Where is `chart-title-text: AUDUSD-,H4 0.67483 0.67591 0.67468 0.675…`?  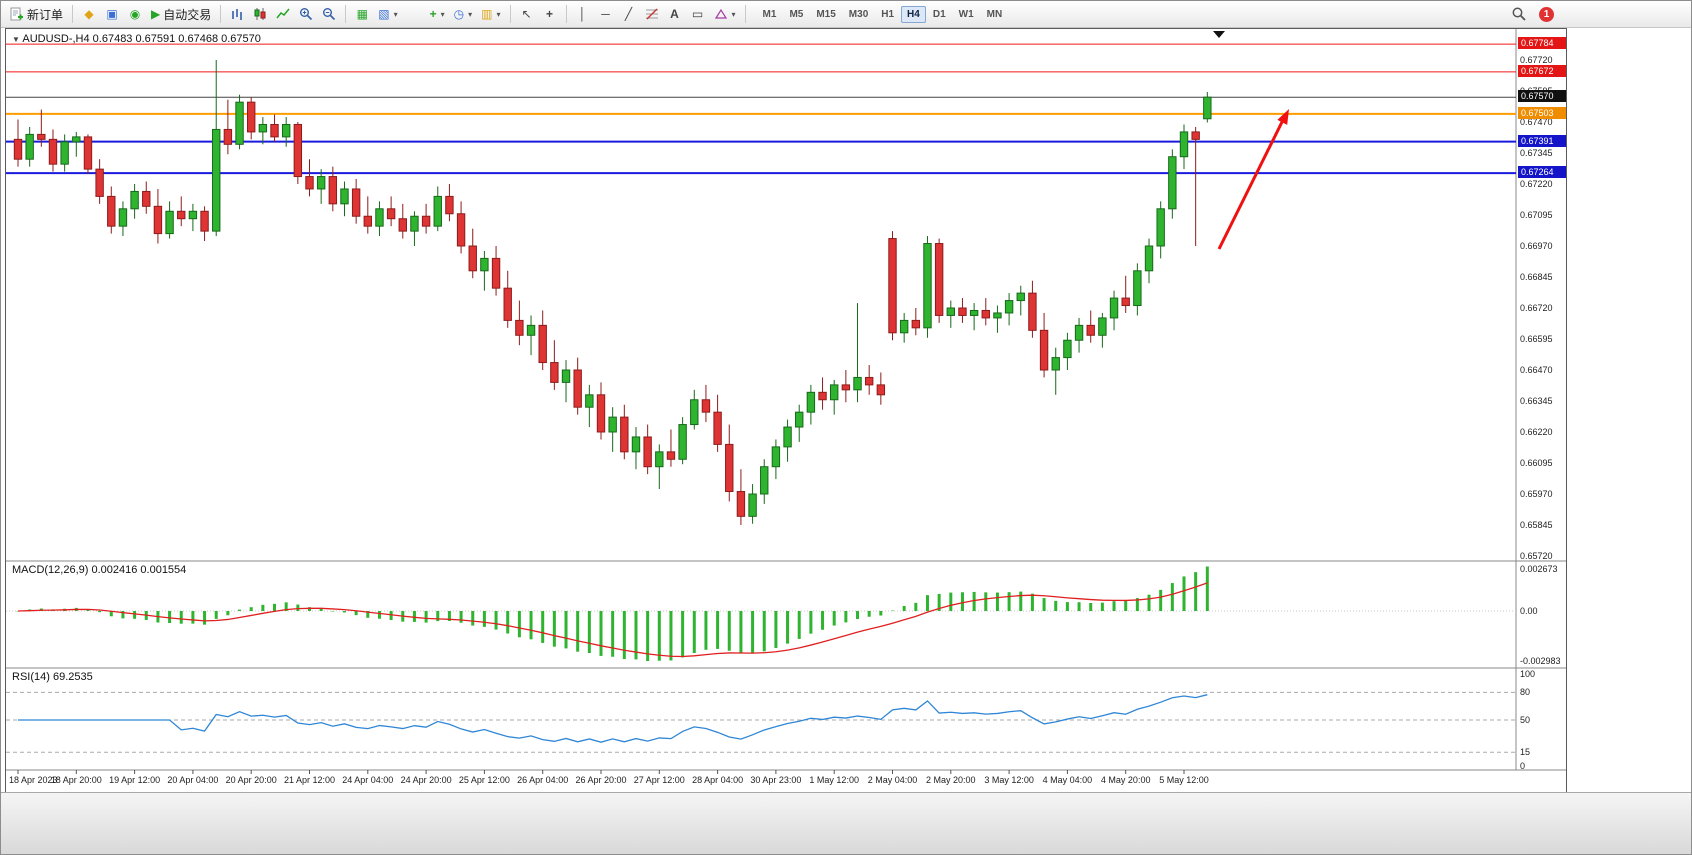 chart-title-text: AUDUSD-,H4 0.67483 0.67591 0.67468 0.675… is located at coordinates (141, 39).